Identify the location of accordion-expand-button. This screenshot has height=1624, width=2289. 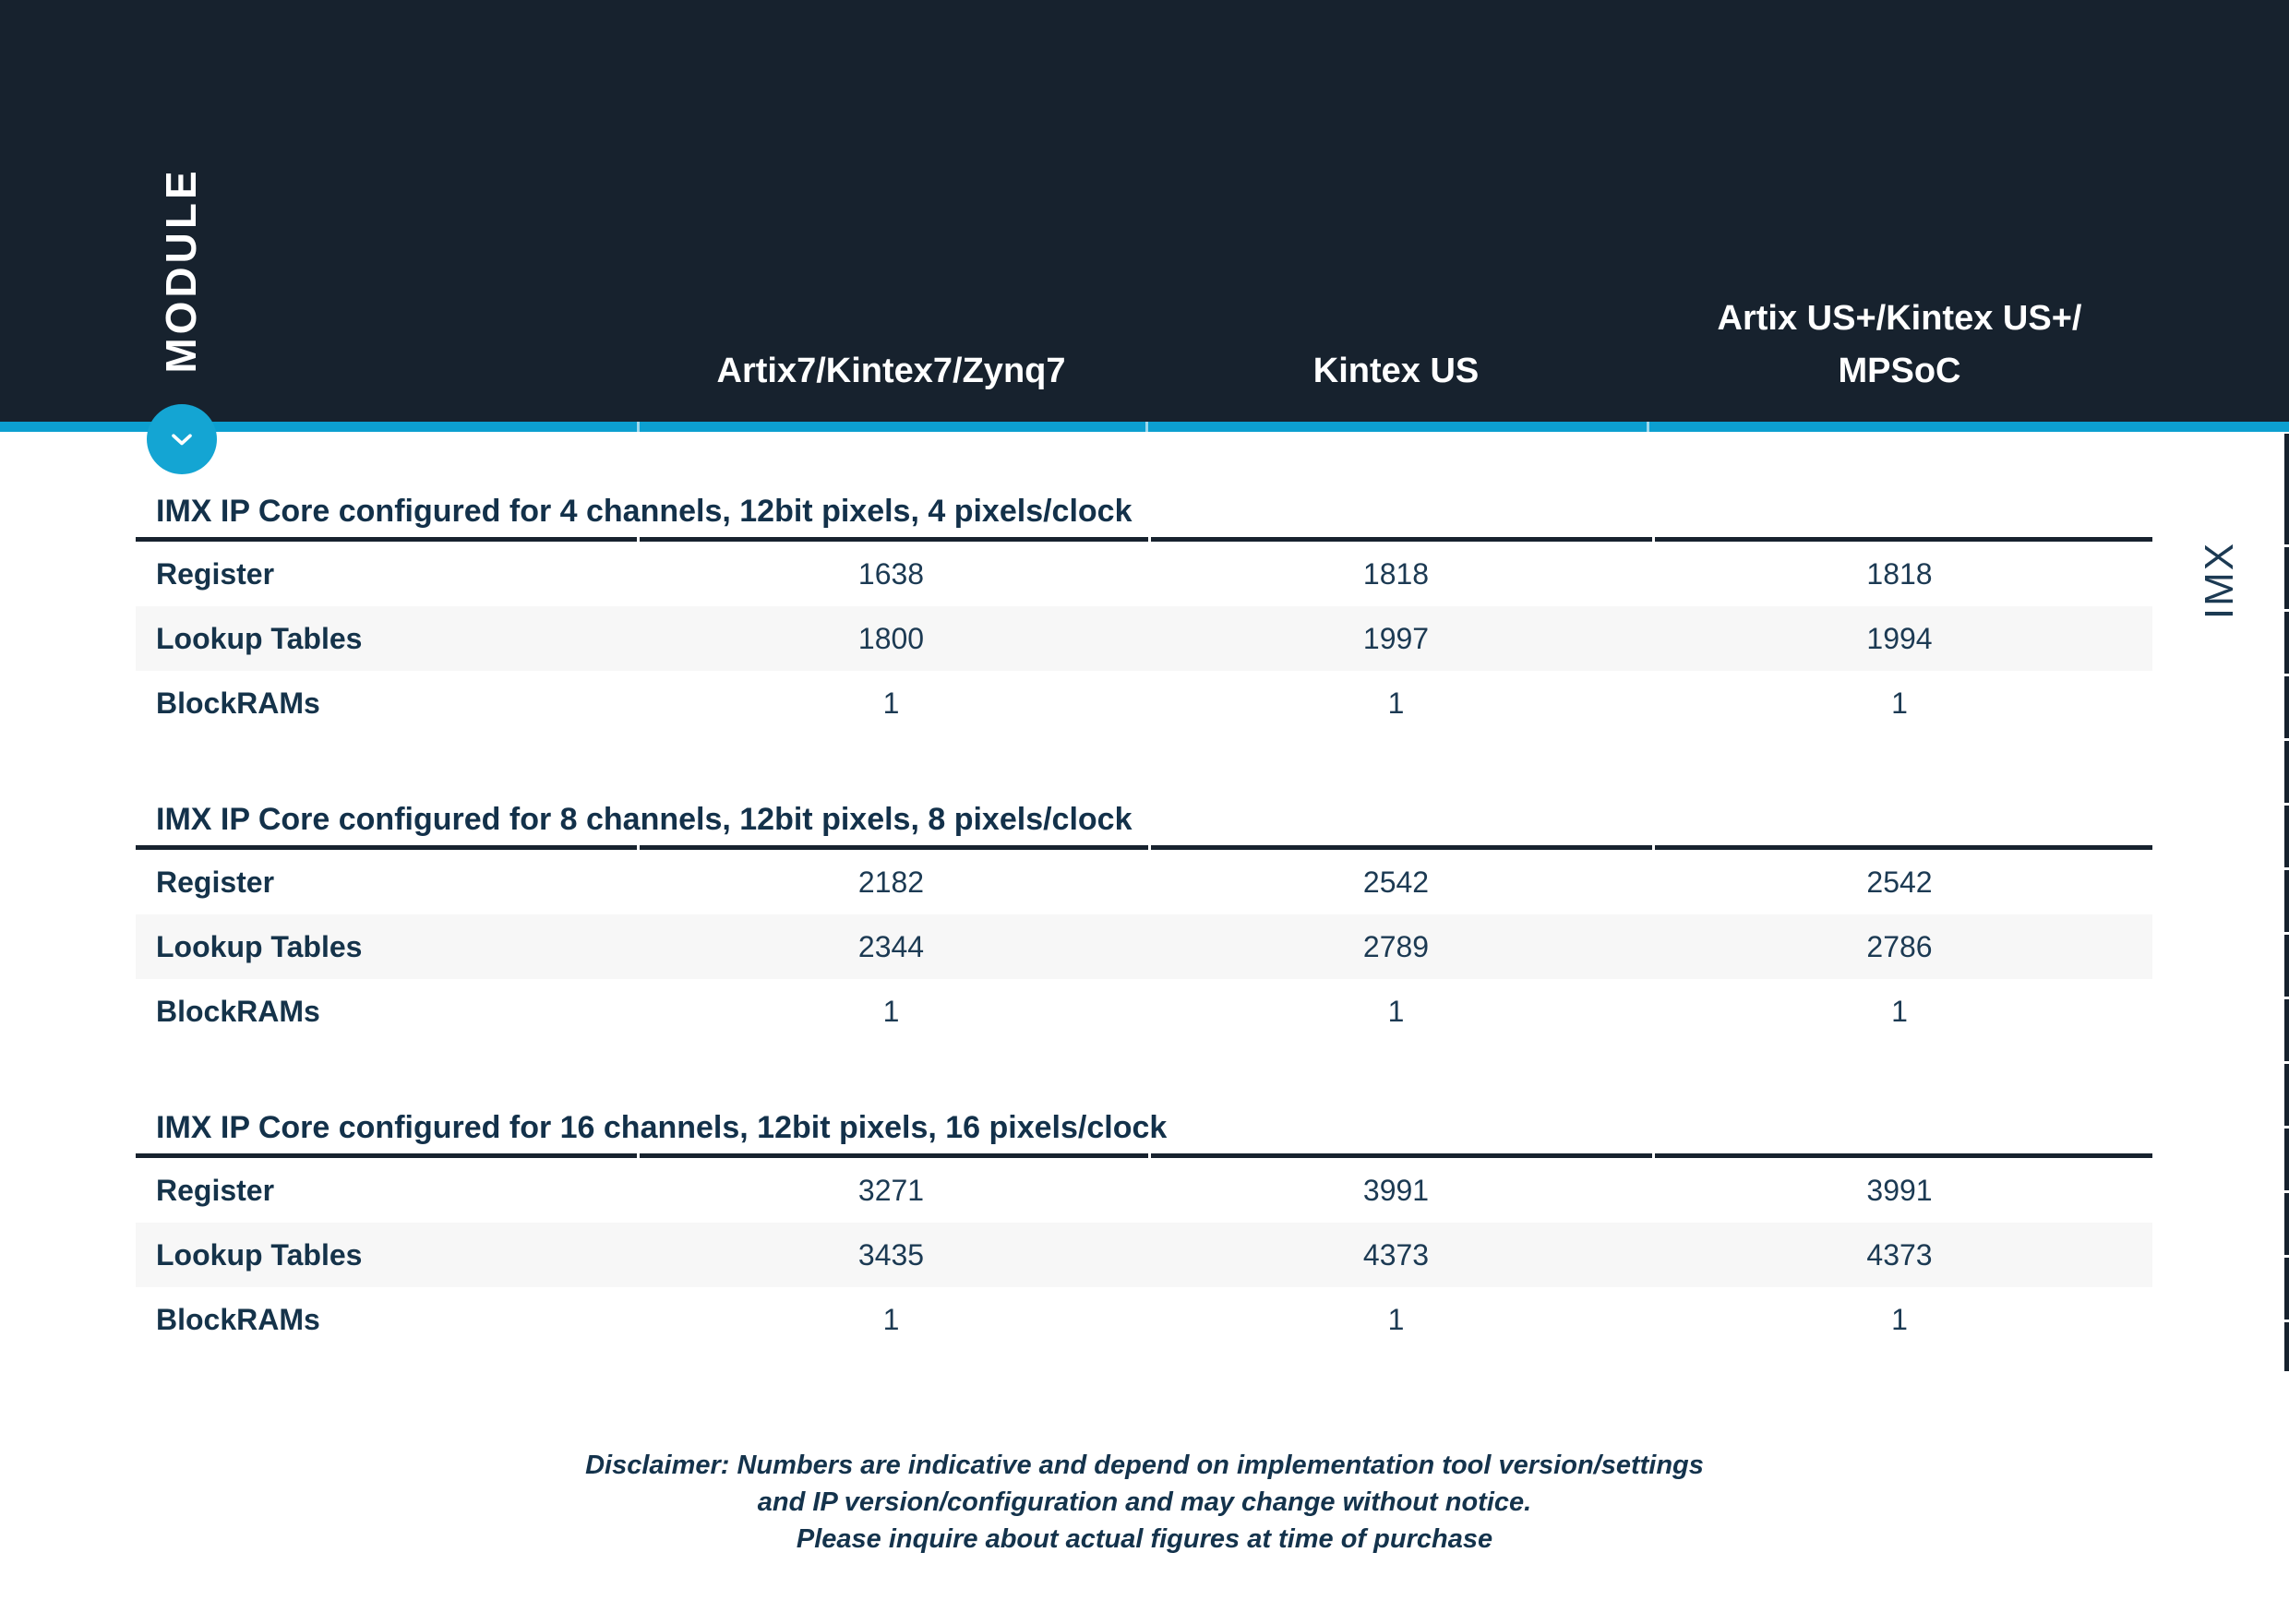
(182, 439).